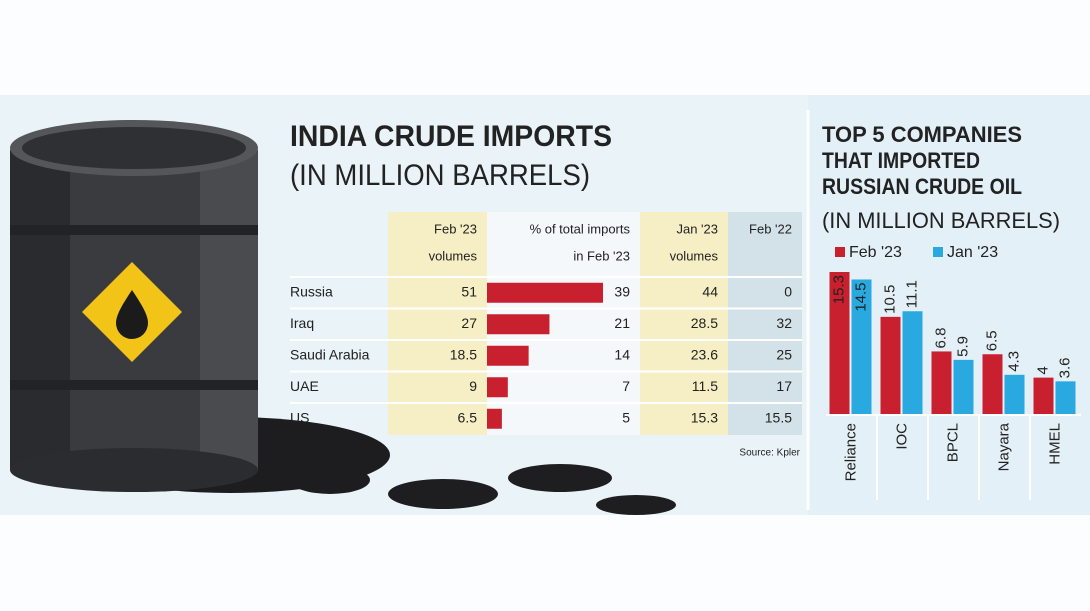 This screenshot has width=1090, height=611. What do you see at coordinates (697, 228) in the screenshot?
I see `column-header: Jan '23` at bounding box center [697, 228].